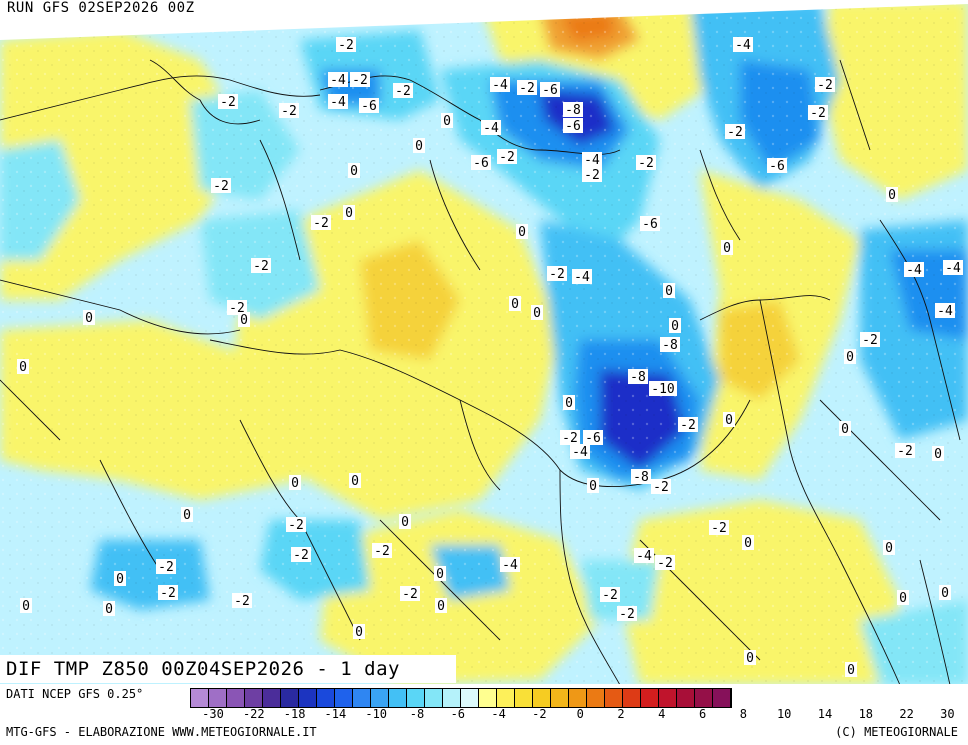  What do you see at coordinates (294, 714) in the screenshot?
I see `scale-tick-label: -18` at bounding box center [294, 714].